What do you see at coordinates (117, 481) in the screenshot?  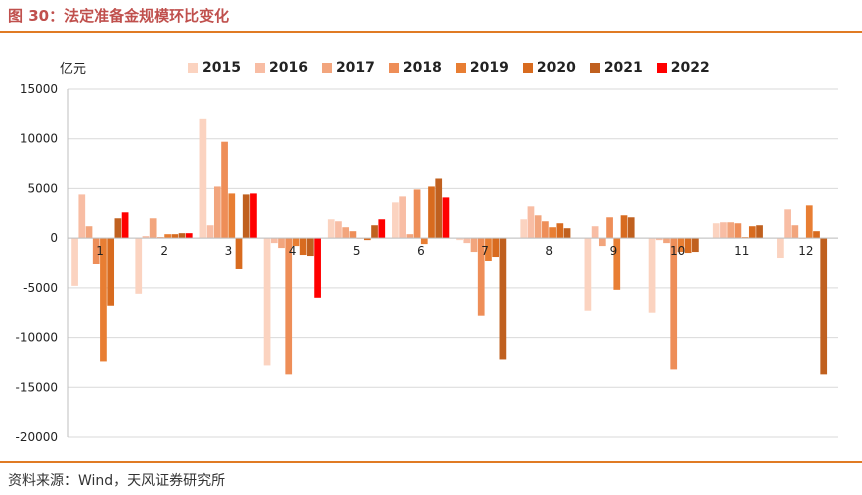 I see `source-note: 资料来源：Wind，天风证券研究所` at bounding box center [117, 481].